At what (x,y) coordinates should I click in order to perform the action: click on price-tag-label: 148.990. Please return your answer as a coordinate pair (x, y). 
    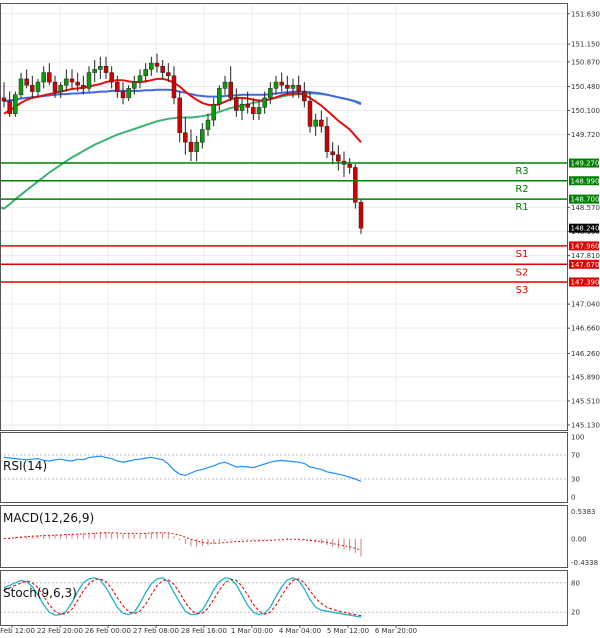
    Looking at the image, I should click on (585, 181).